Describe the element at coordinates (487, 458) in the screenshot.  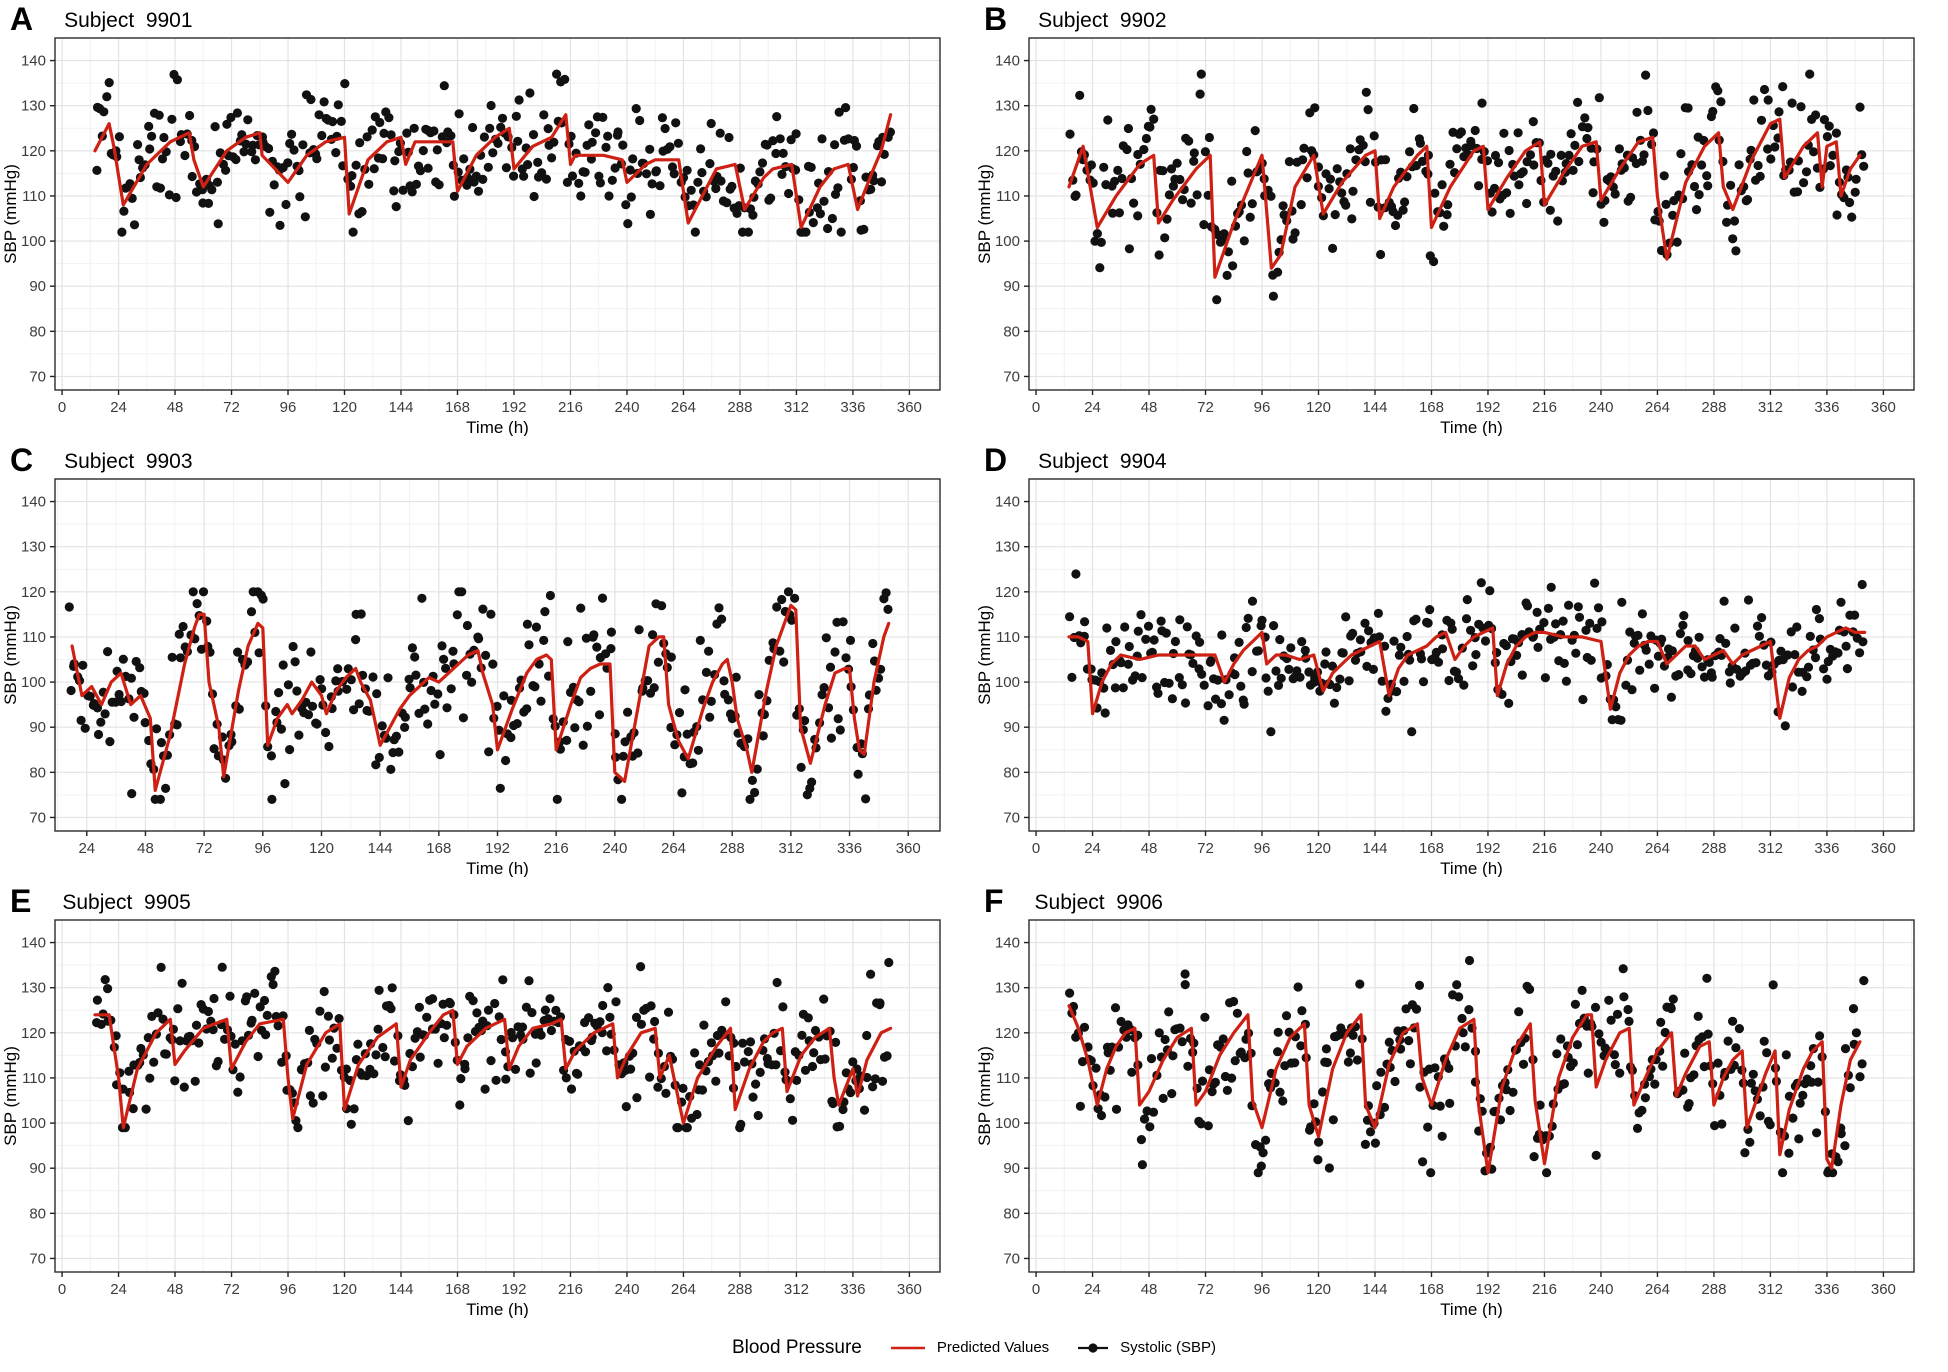
I see `panel-header: C Subject 9903` at that location.